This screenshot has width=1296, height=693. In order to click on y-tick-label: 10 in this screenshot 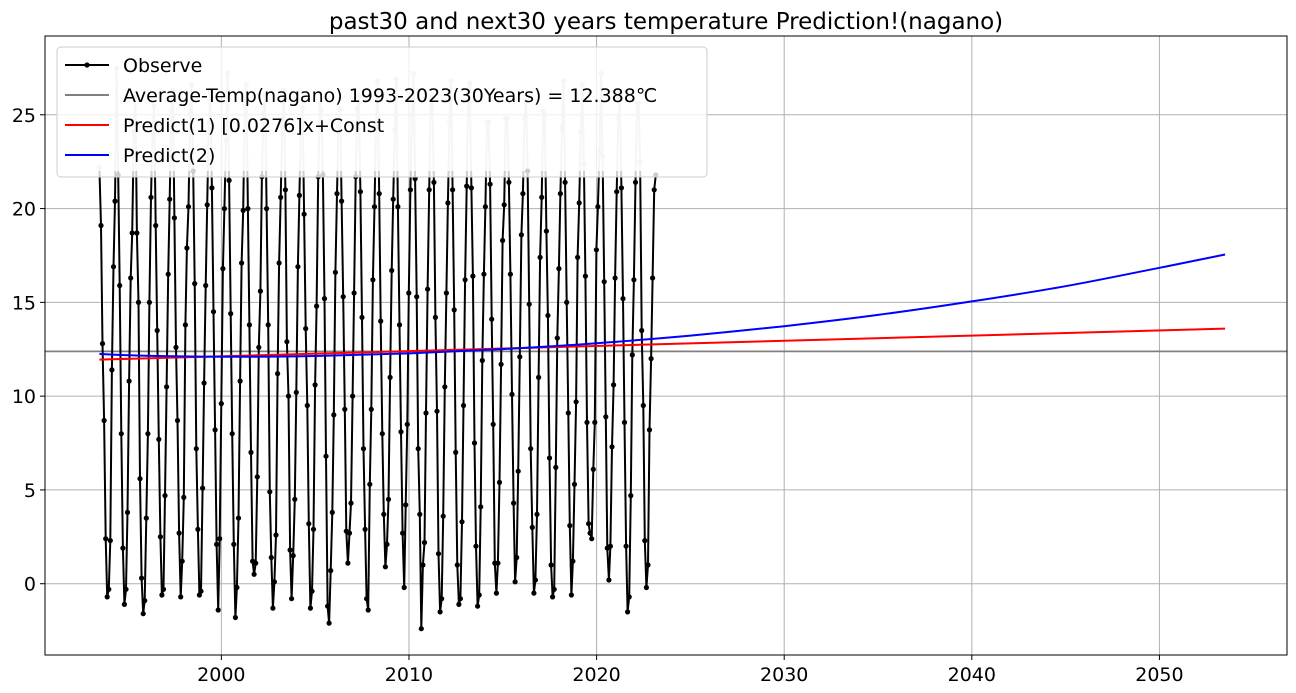, I will do `click(24, 397)`.